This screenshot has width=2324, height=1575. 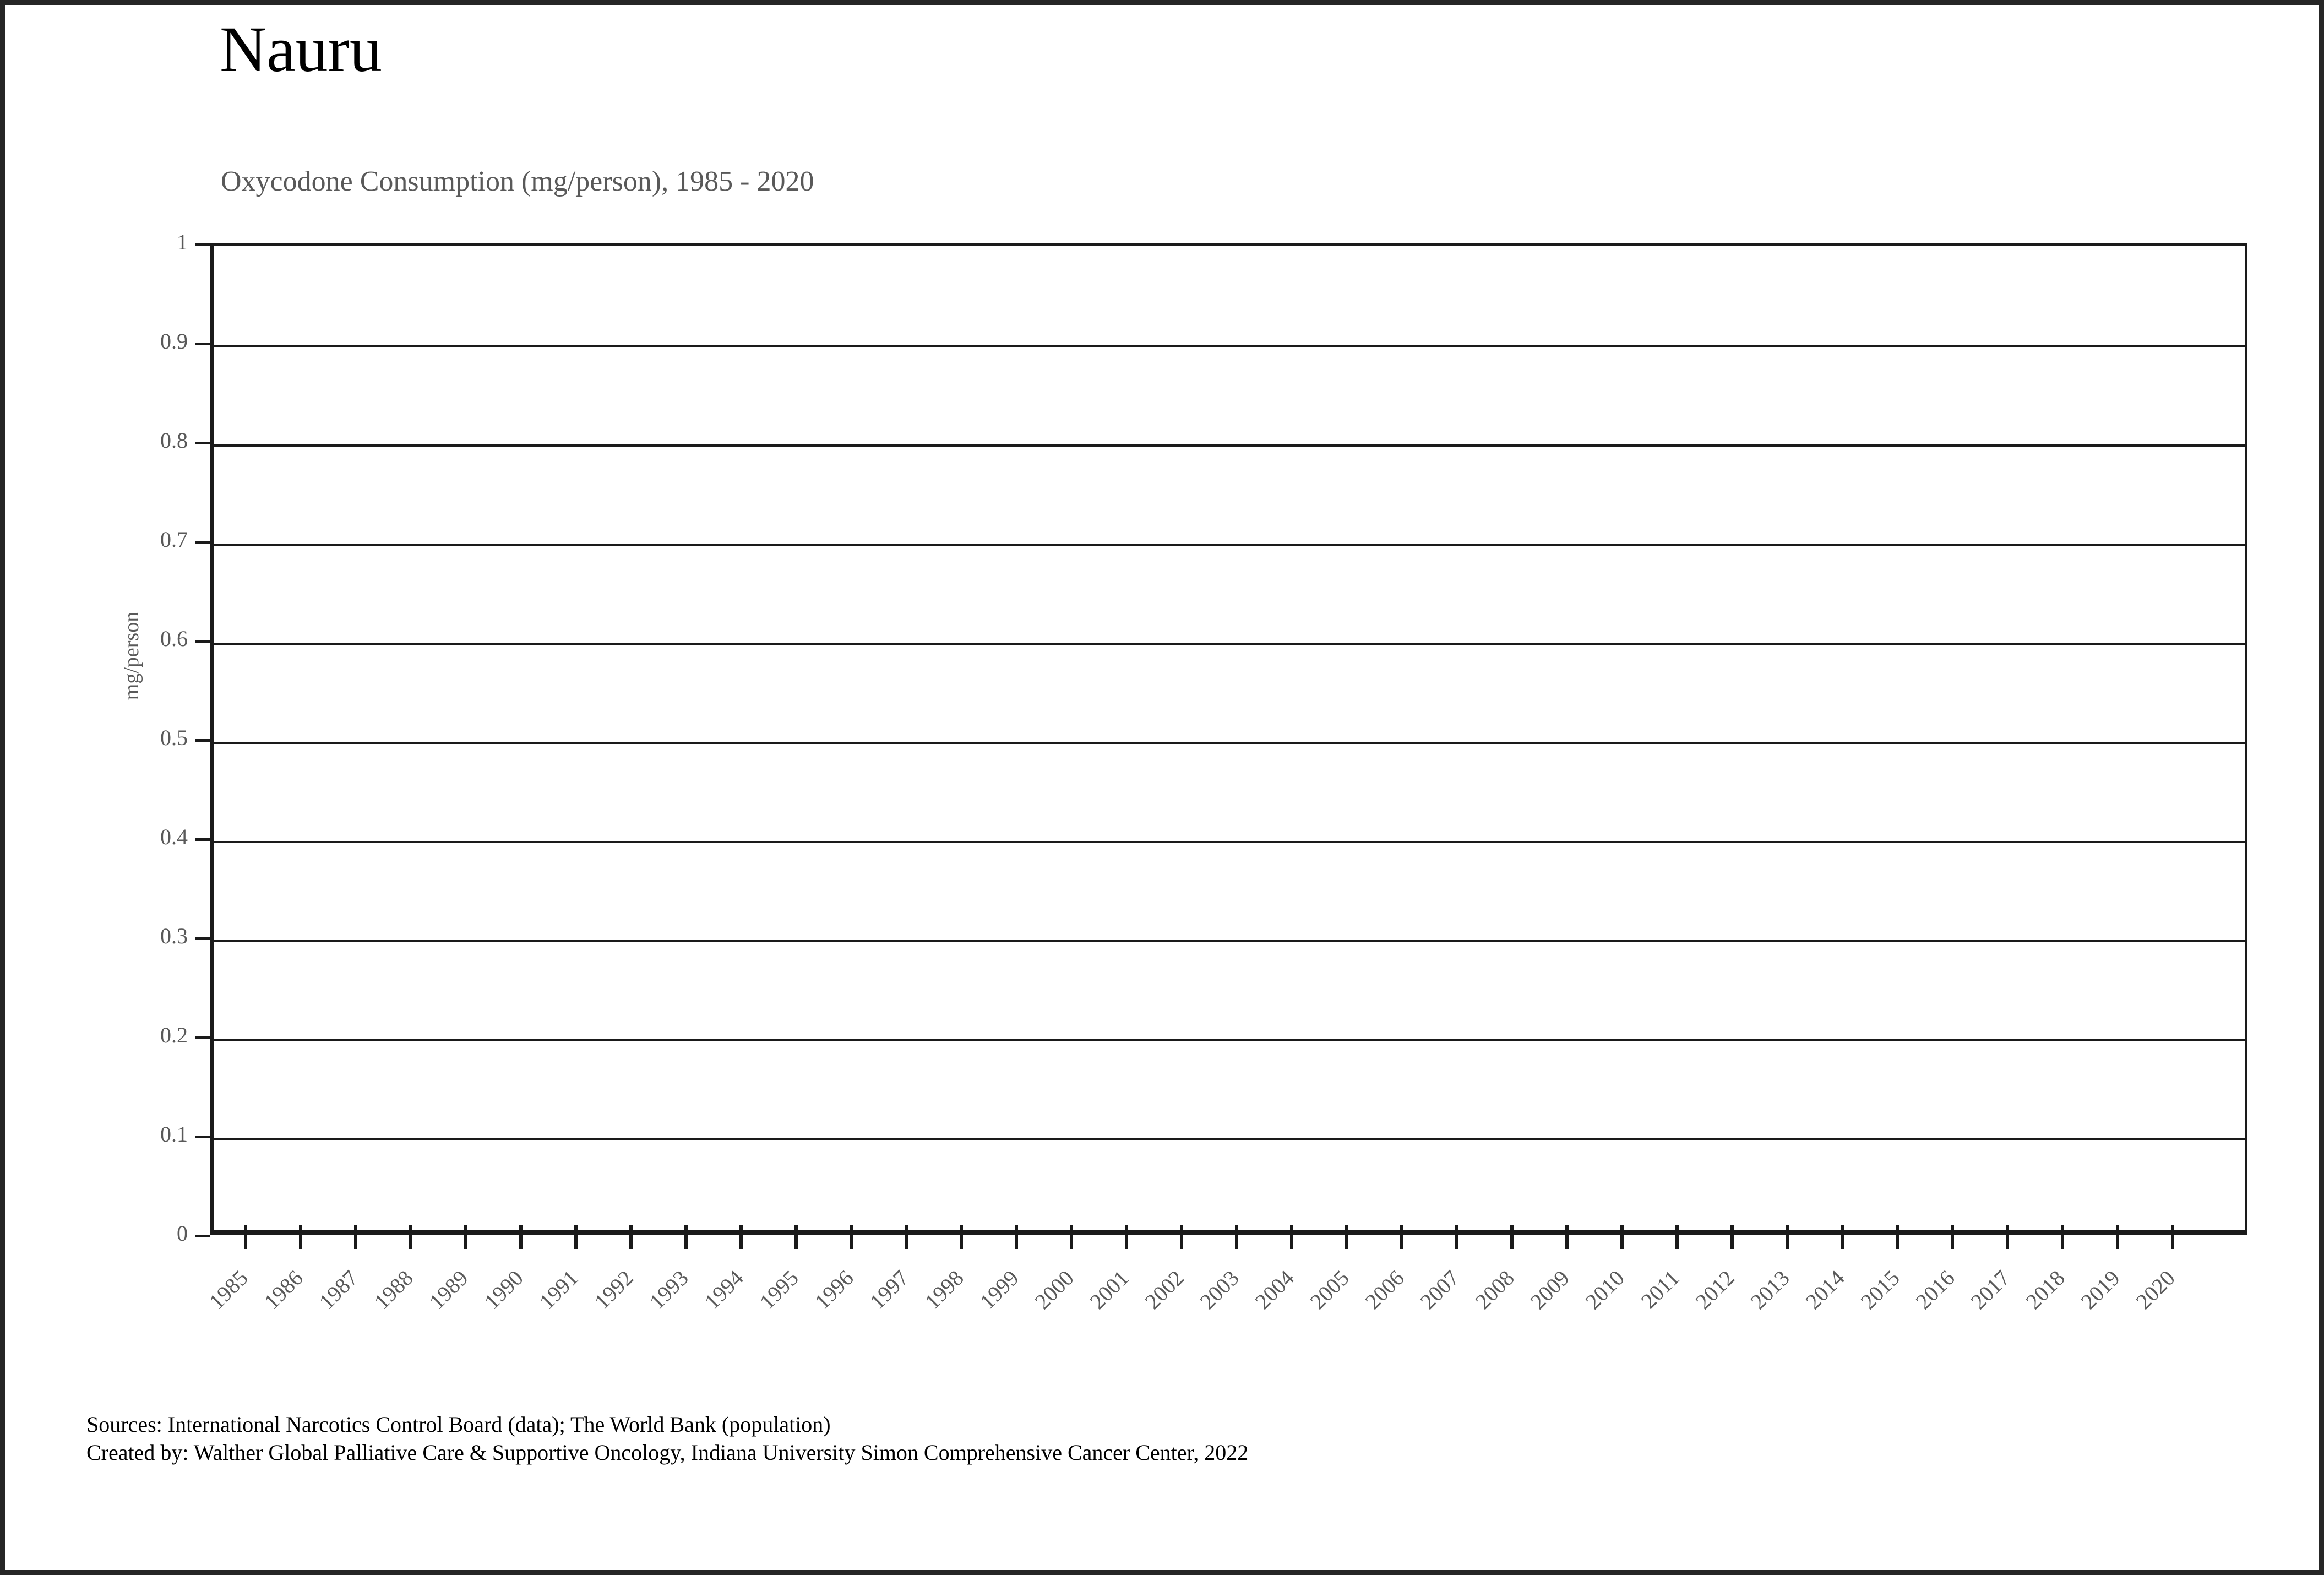 What do you see at coordinates (131, 655) in the screenshot?
I see `y-axis-title: mg/person` at bounding box center [131, 655].